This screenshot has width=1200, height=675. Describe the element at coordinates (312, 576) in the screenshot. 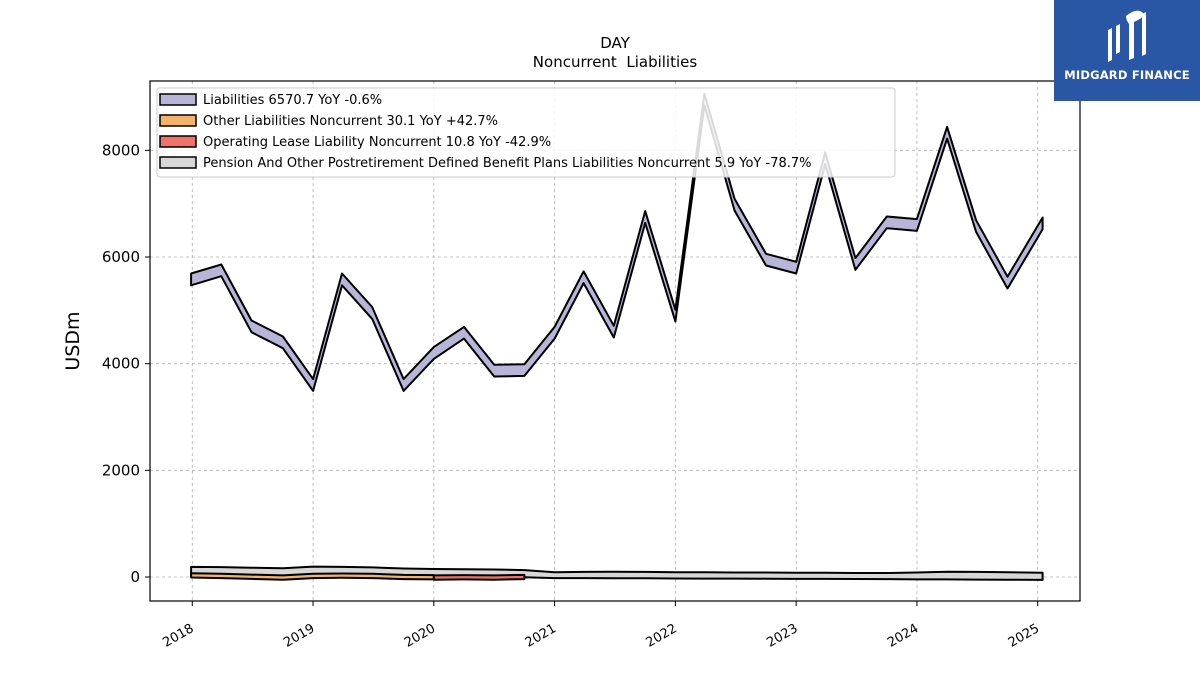

I see `other-liabilities-noncurrent-area` at that location.